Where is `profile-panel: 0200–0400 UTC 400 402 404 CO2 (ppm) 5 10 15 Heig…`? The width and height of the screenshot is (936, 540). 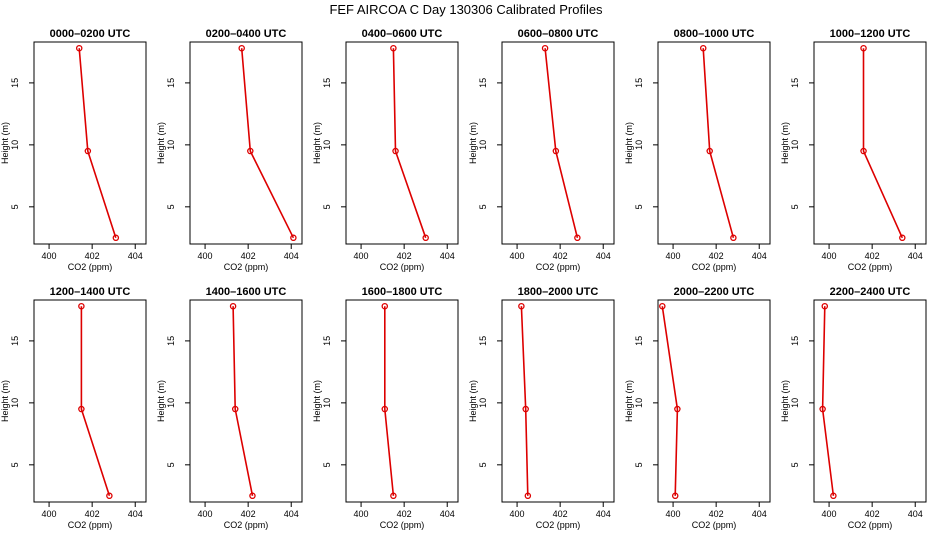 profile-panel: 0200–0400 UTC 400 402 404 CO2 (ppm) 5 10 15 Heig… is located at coordinates (229, 150).